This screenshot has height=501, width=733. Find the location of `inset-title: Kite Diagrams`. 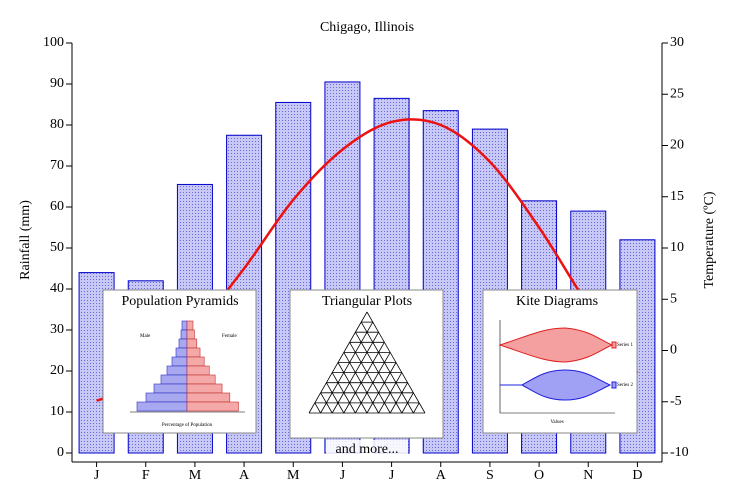

inset-title: Kite Diagrams is located at coordinates (557, 301).